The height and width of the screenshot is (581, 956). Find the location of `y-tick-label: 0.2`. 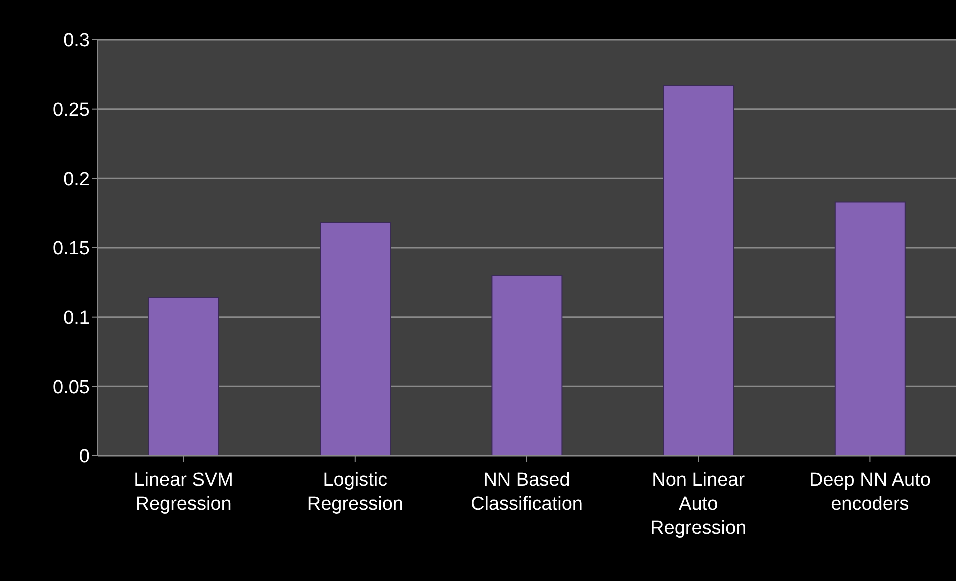

y-tick-label: 0.2 is located at coordinates (77, 179).